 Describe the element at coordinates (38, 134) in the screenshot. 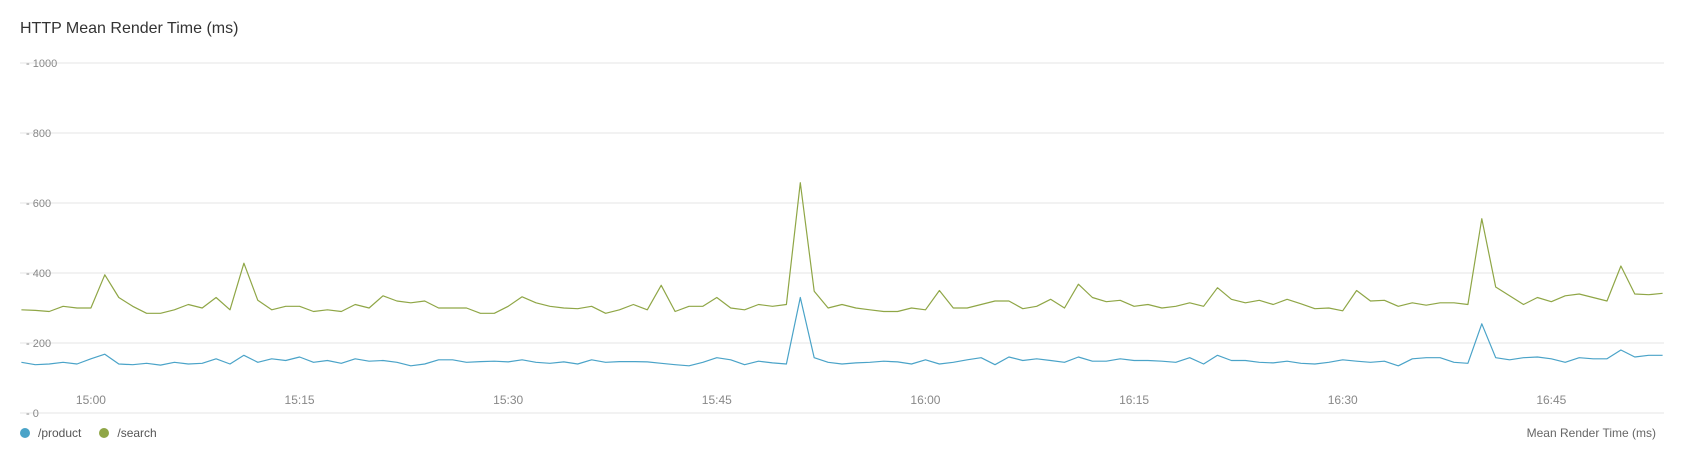

I see `y-tick-label: - 800` at that location.